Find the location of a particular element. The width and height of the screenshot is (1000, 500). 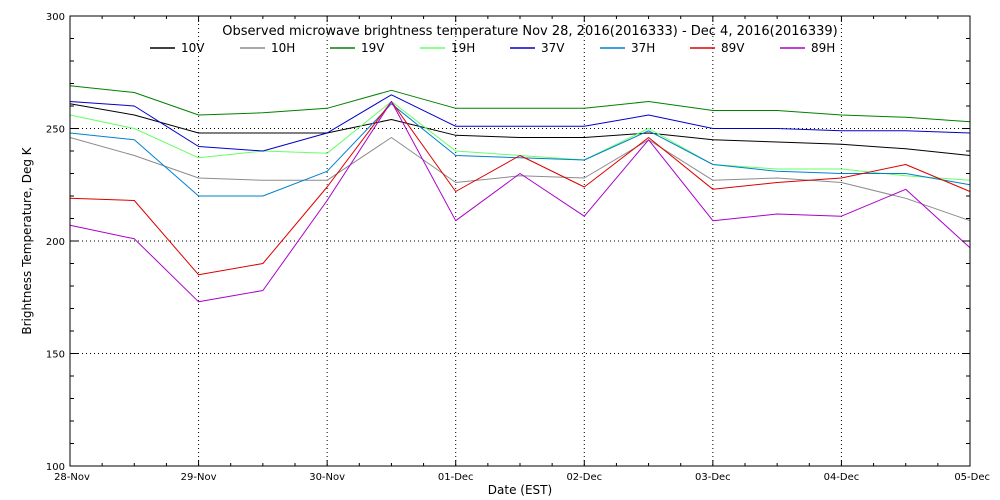

legend: 10V 10H 19V 19H 37V 37H 89V 89H is located at coordinates (492, 48).